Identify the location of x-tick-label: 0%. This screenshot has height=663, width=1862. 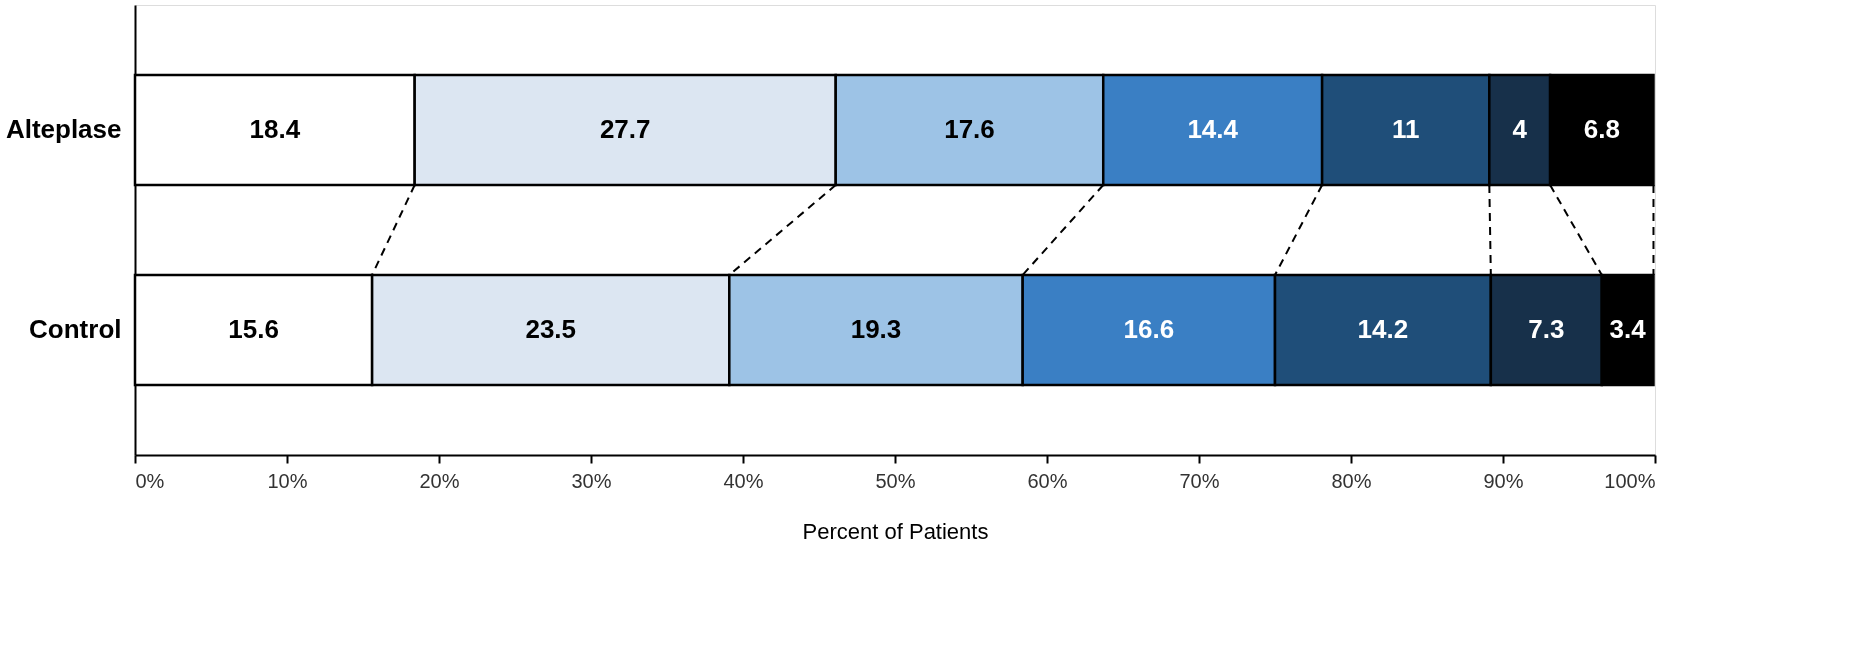
(150, 480).